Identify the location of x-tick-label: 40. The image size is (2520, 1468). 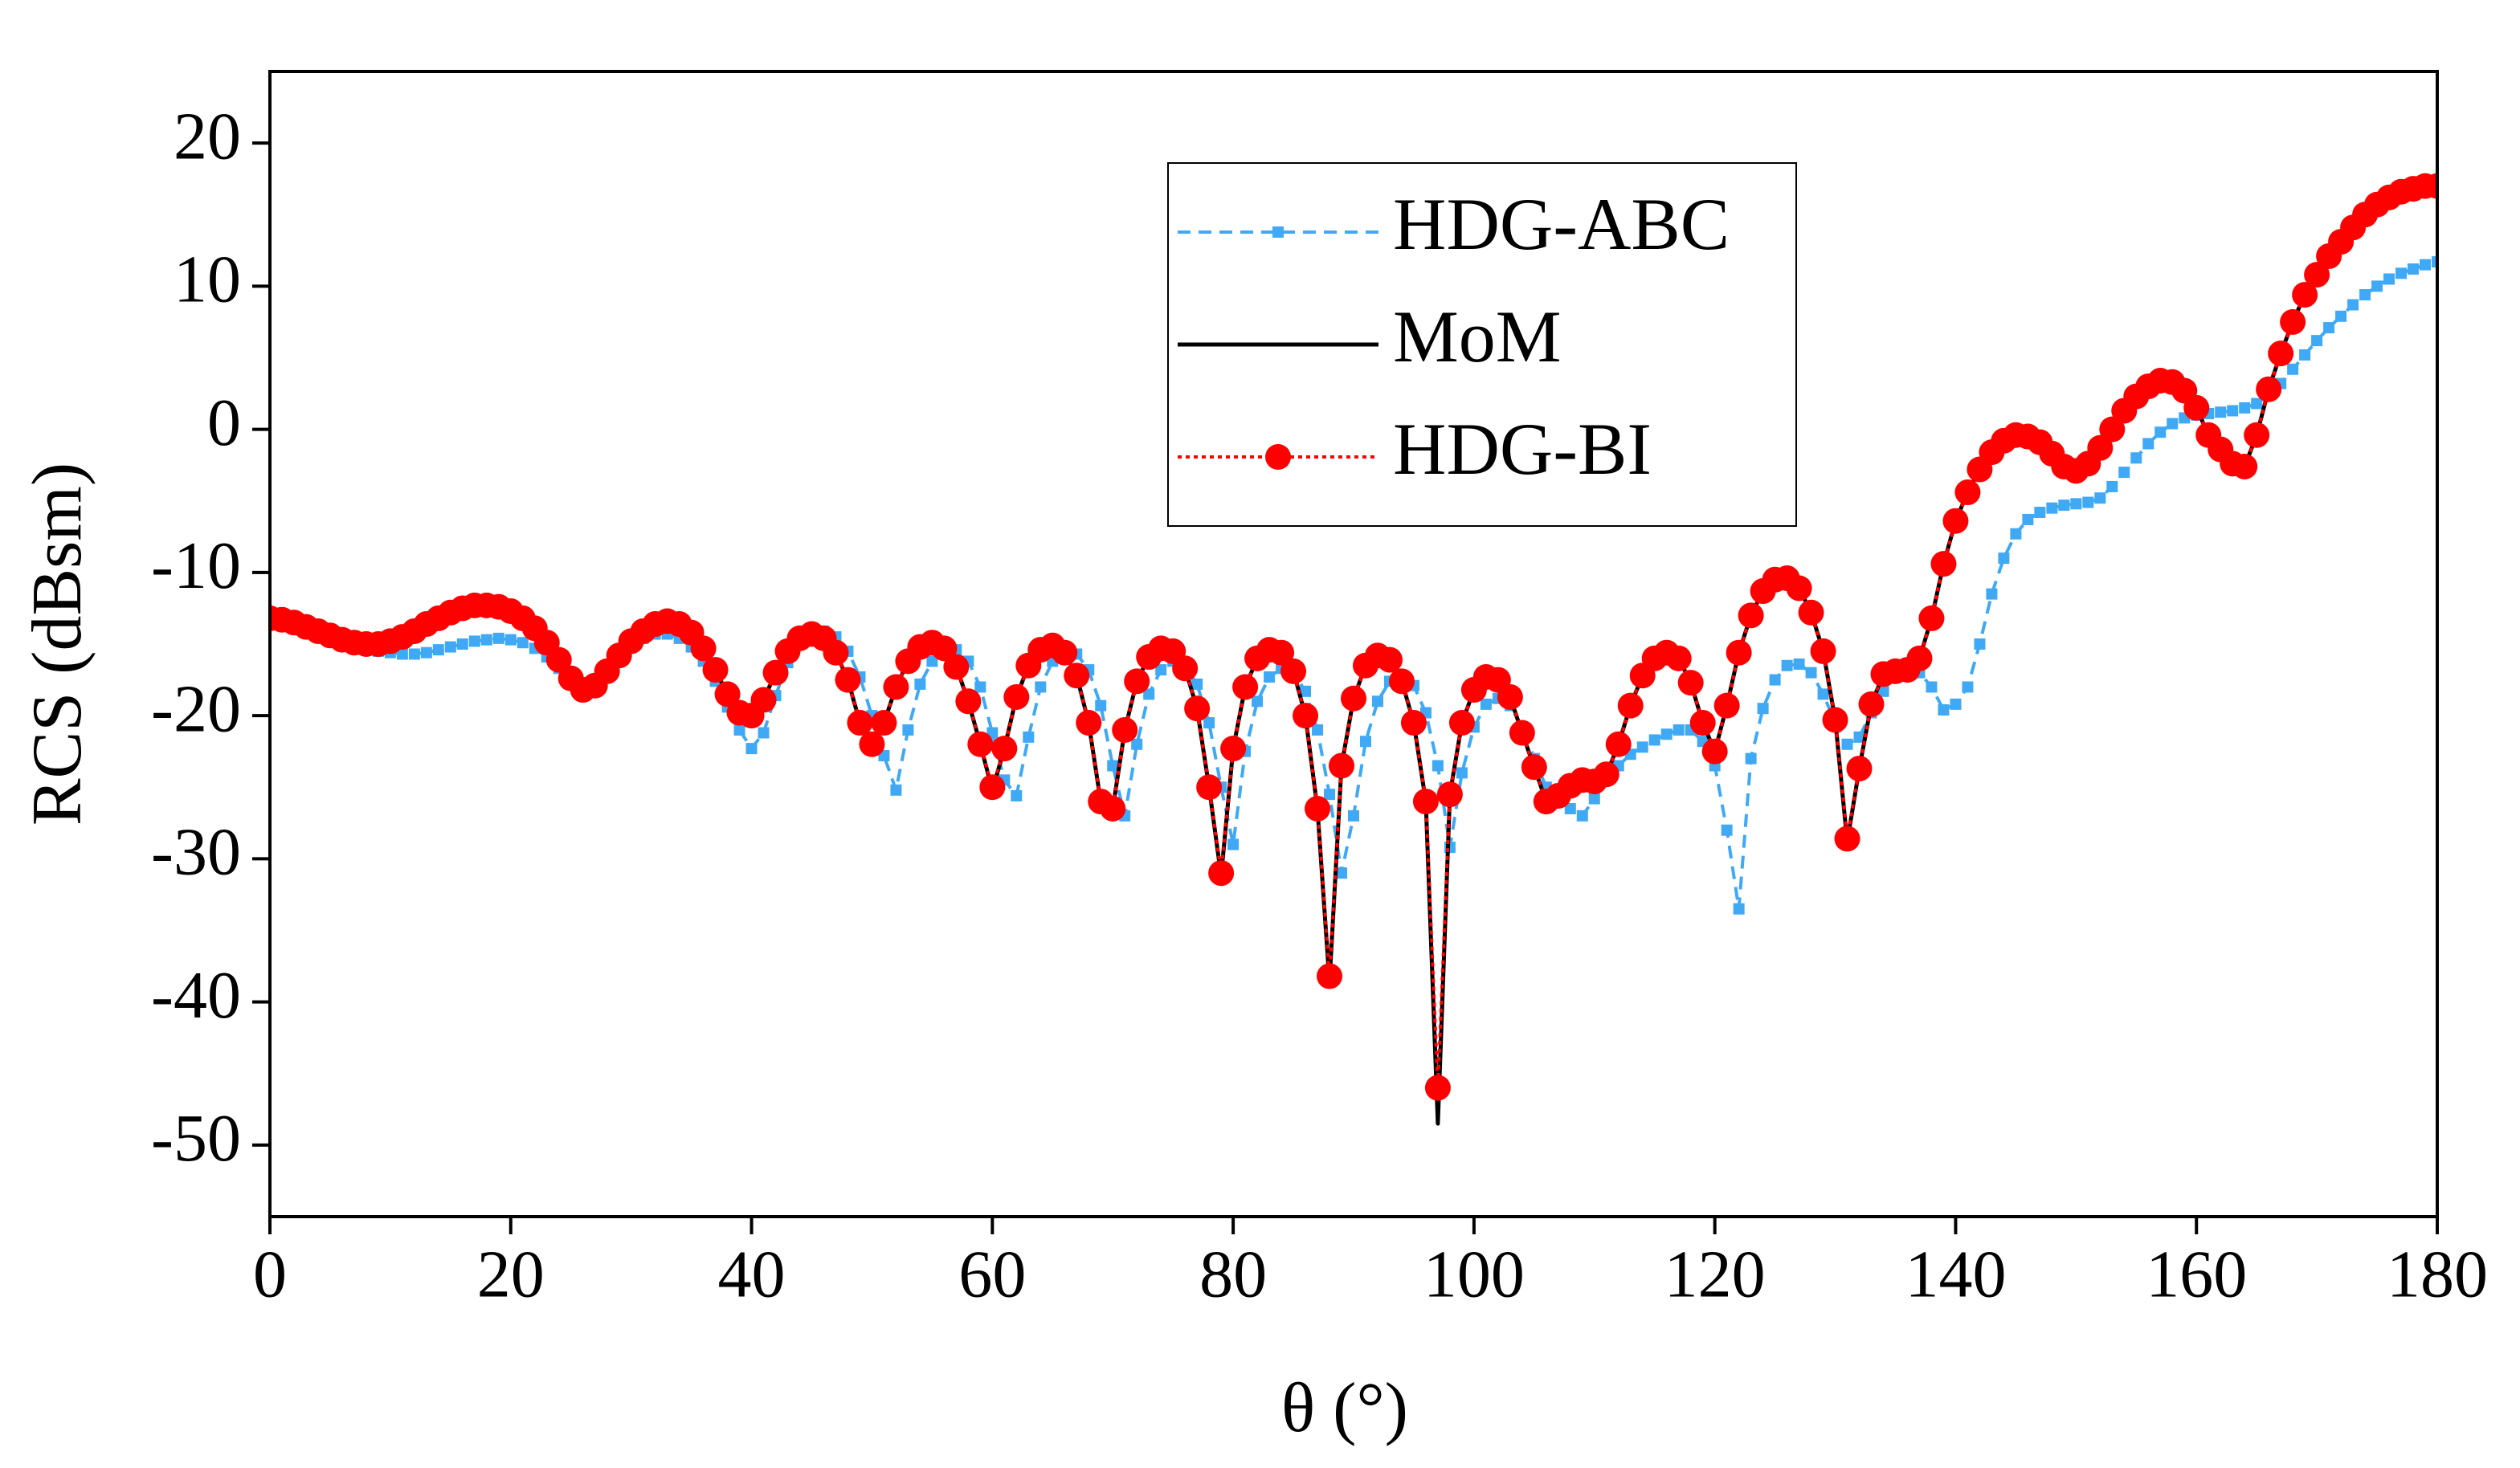
(752, 1274).